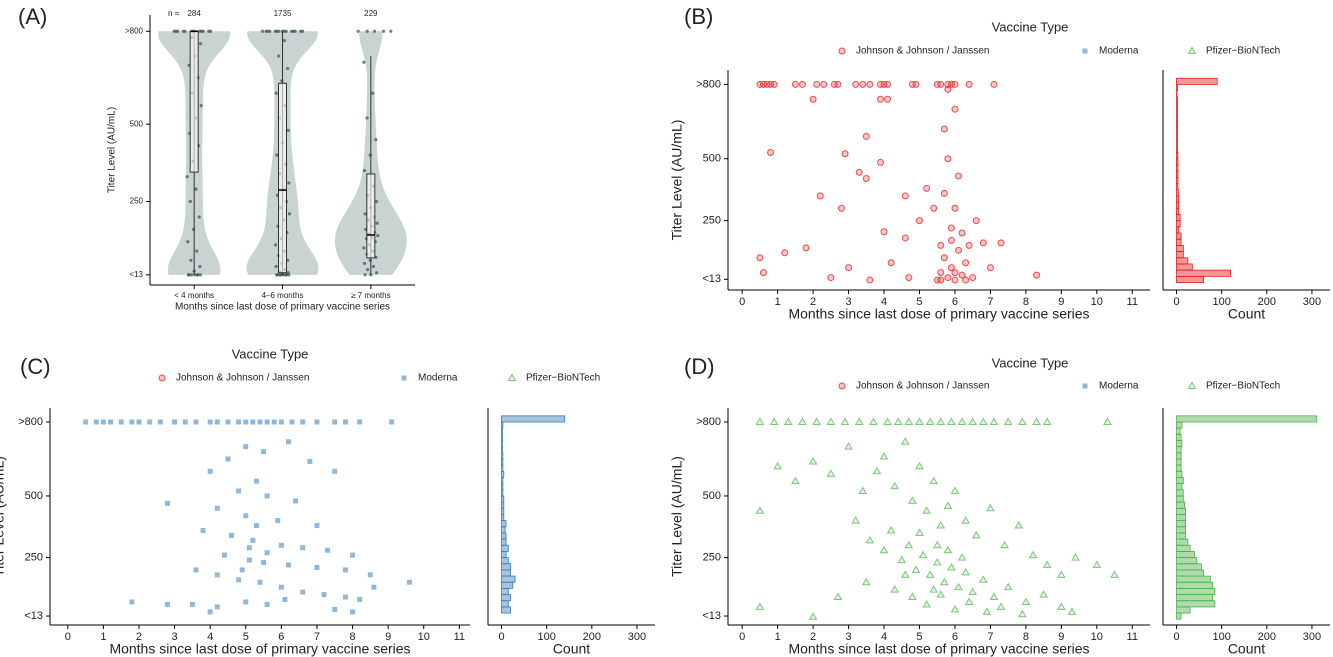  I want to click on n-label: n =, so click(174, 13).